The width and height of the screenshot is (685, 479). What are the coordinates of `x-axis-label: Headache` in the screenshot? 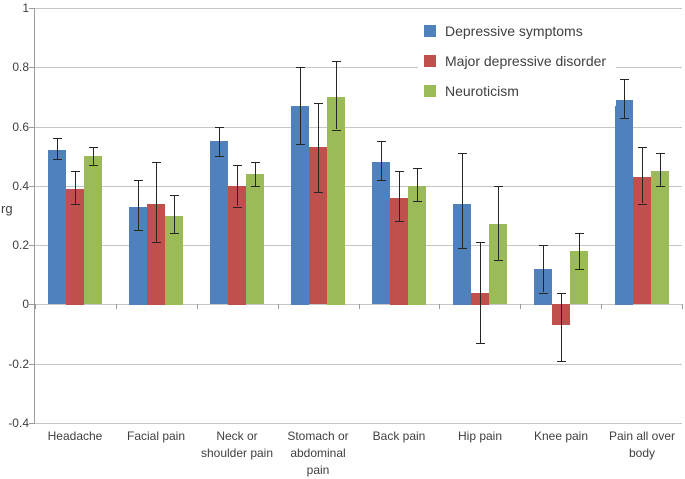 It's located at (75, 436).